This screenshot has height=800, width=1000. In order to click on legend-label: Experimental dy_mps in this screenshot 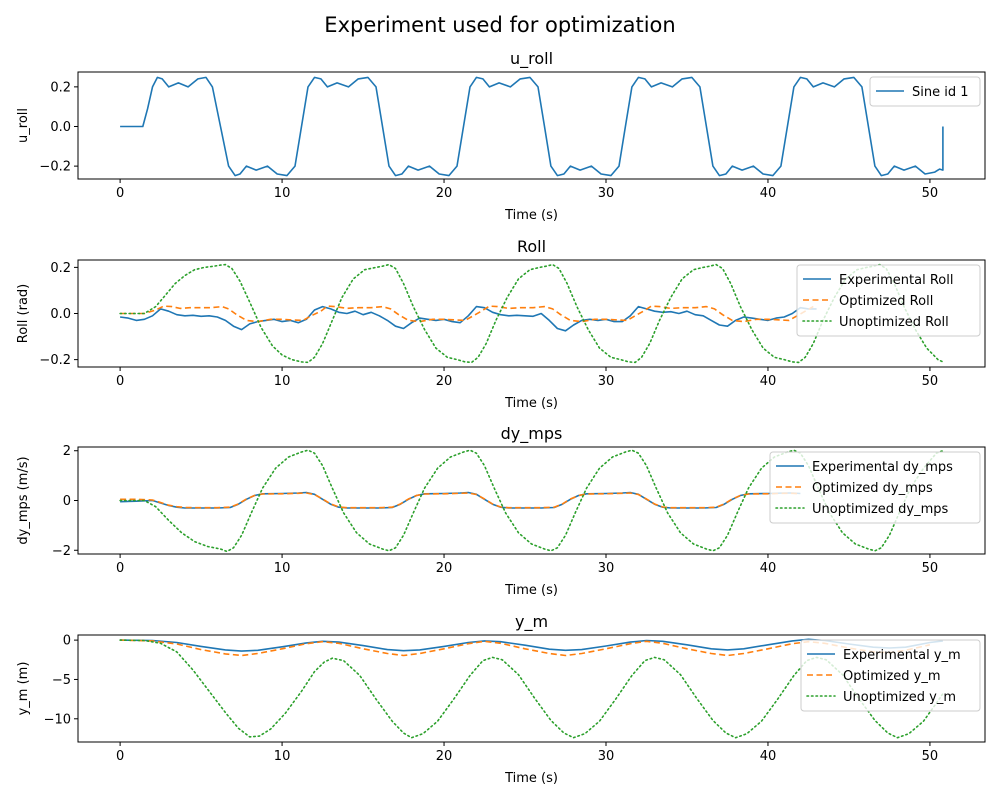, I will do `click(882, 467)`.